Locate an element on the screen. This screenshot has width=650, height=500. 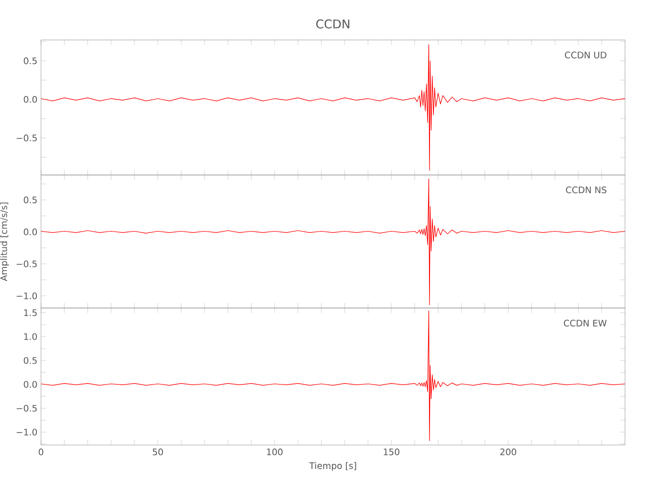
y-tick-label: 1.0 is located at coordinates (30, 336).